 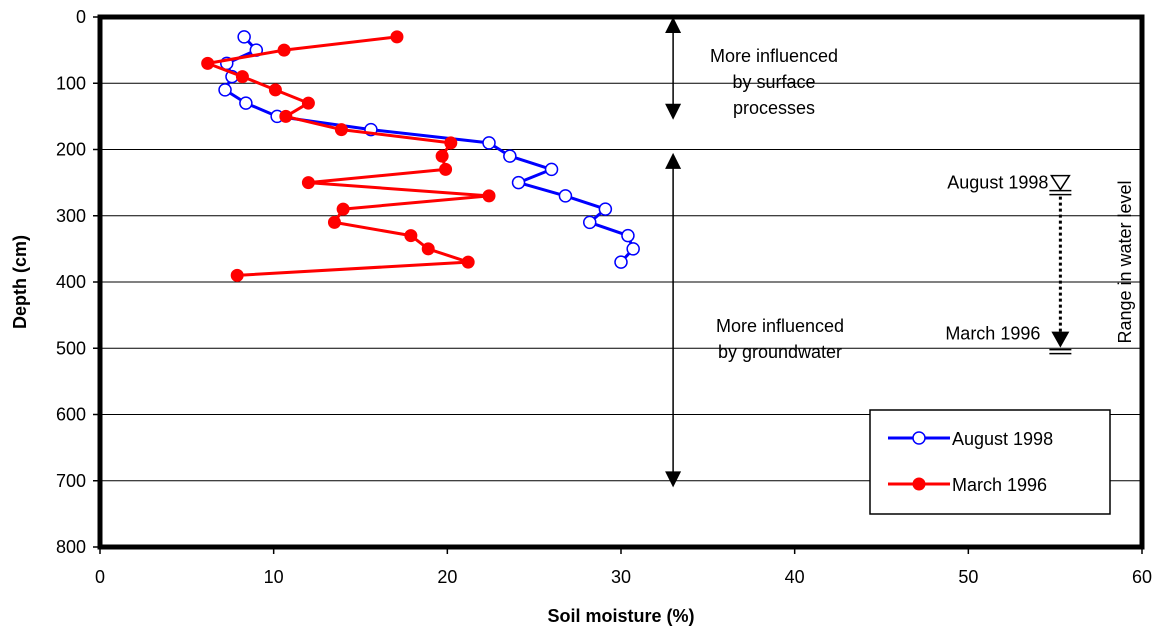 What do you see at coordinates (1060, 182) in the screenshot?
I see `water-table-august-marker` at bounding box center [1060, 182].